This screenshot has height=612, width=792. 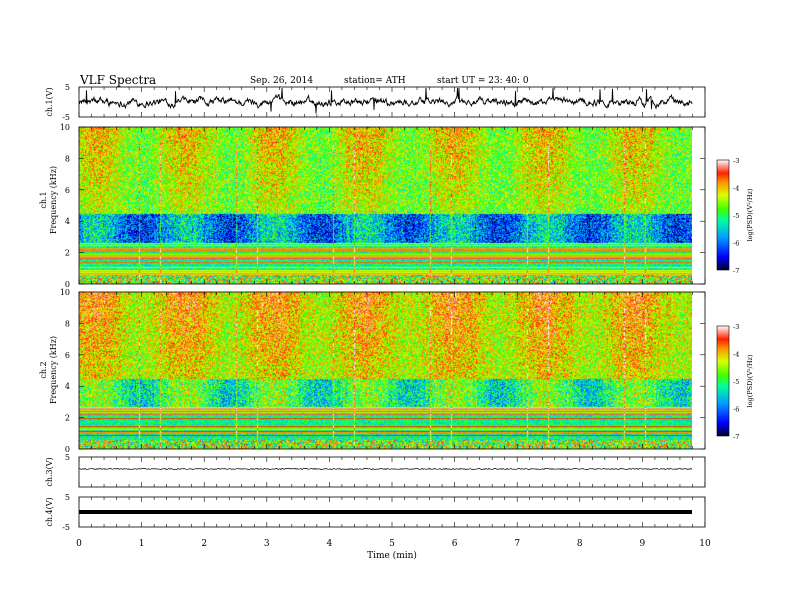 I want to click on ch1-waveform-panel: 5 -5 ch.1(V), so click(x=375, y=102).